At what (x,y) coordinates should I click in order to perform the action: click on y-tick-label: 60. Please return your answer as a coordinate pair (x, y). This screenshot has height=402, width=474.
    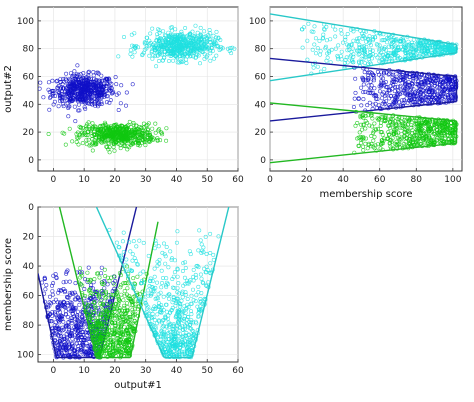
    Looking at the image, I should click on (261, 77).